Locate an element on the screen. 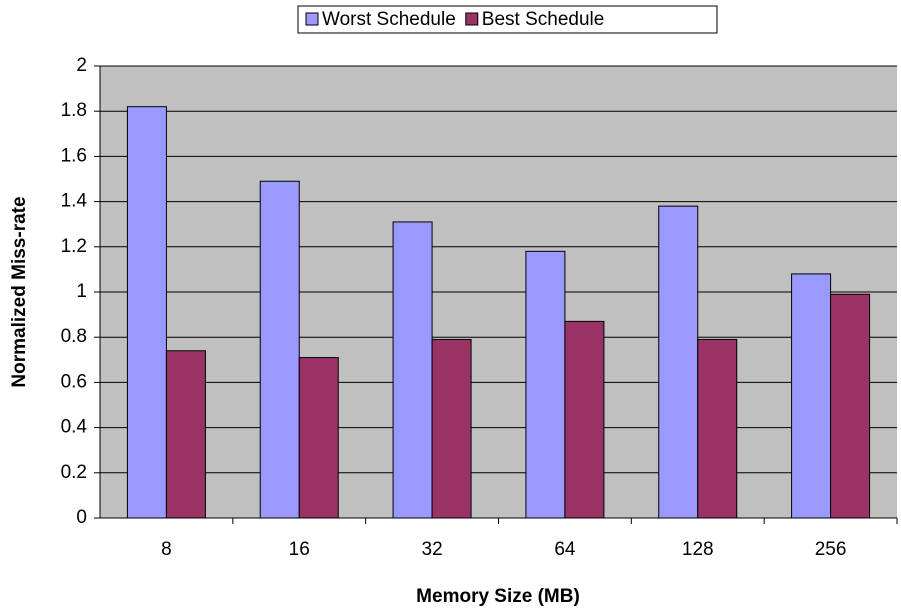  x-axis-title: Memory Size (MB) is located at coordinates (498, 596).